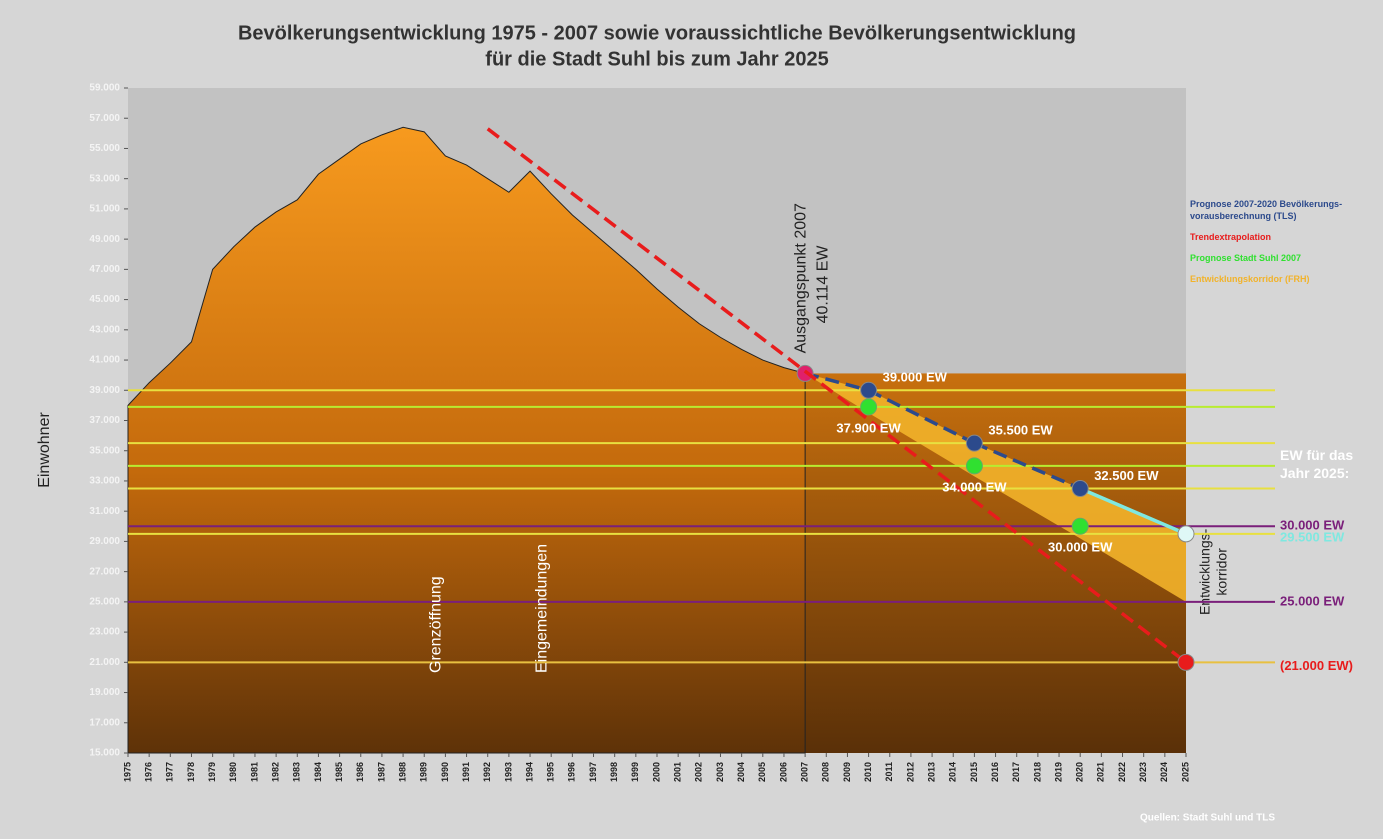 The height and width of the screenshot is (839, 1383). What do you see at coordinates (699, 772) in the screenshot?
I see `x-tick-label: 2002` at bounding box center [699, 772].